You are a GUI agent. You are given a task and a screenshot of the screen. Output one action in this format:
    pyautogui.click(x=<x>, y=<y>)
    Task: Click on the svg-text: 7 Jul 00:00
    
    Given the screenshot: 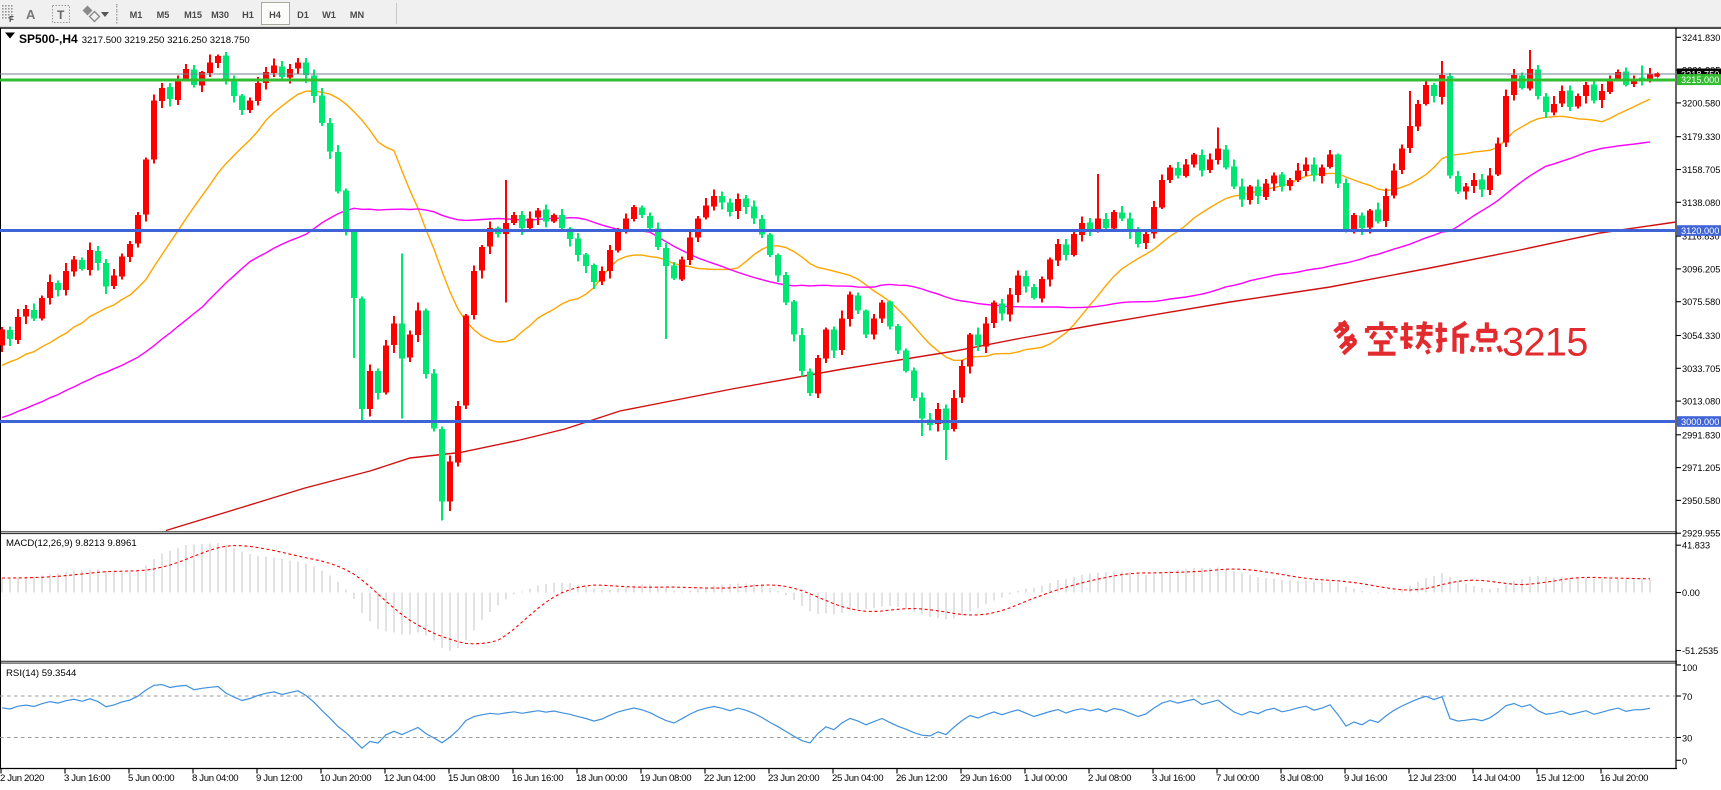 What is the action you would take?
    pyautogui.click(x=1237, y=778)
    